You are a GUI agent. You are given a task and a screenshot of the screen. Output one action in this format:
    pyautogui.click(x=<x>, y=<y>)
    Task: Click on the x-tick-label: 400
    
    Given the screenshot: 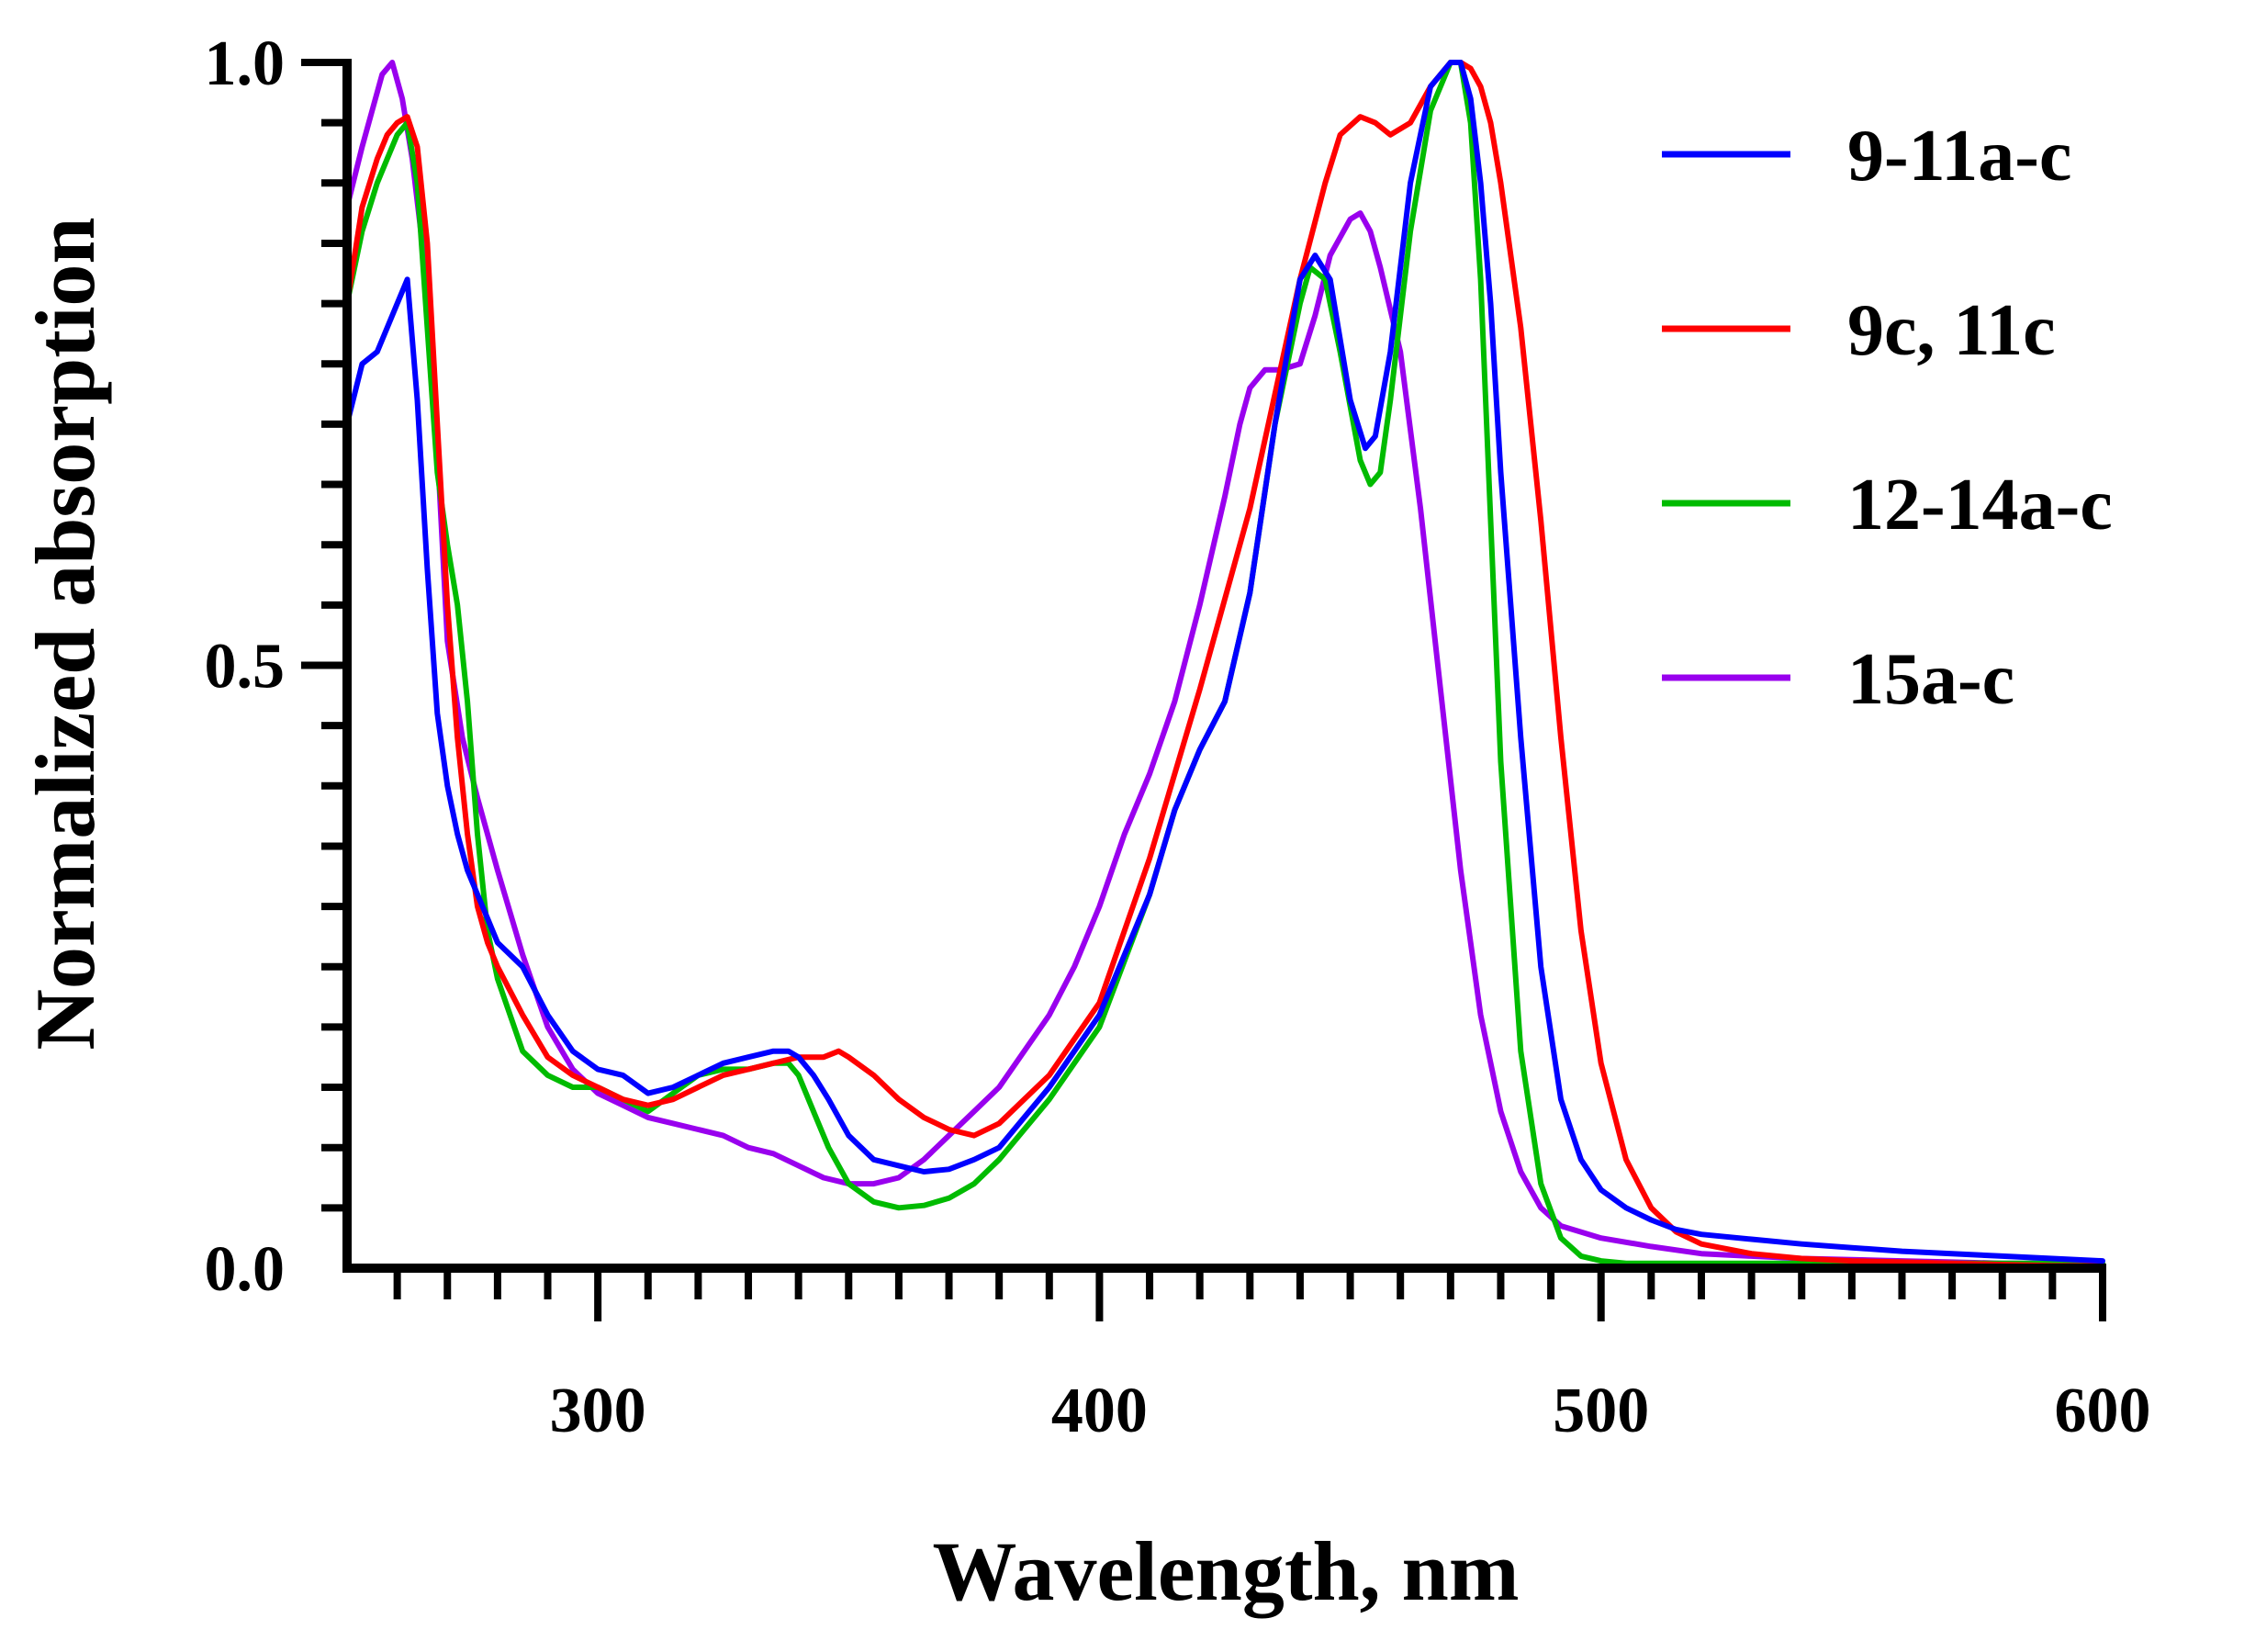 What is the action you would take?
    pyautogui.click(x=1099, y=1411)
    